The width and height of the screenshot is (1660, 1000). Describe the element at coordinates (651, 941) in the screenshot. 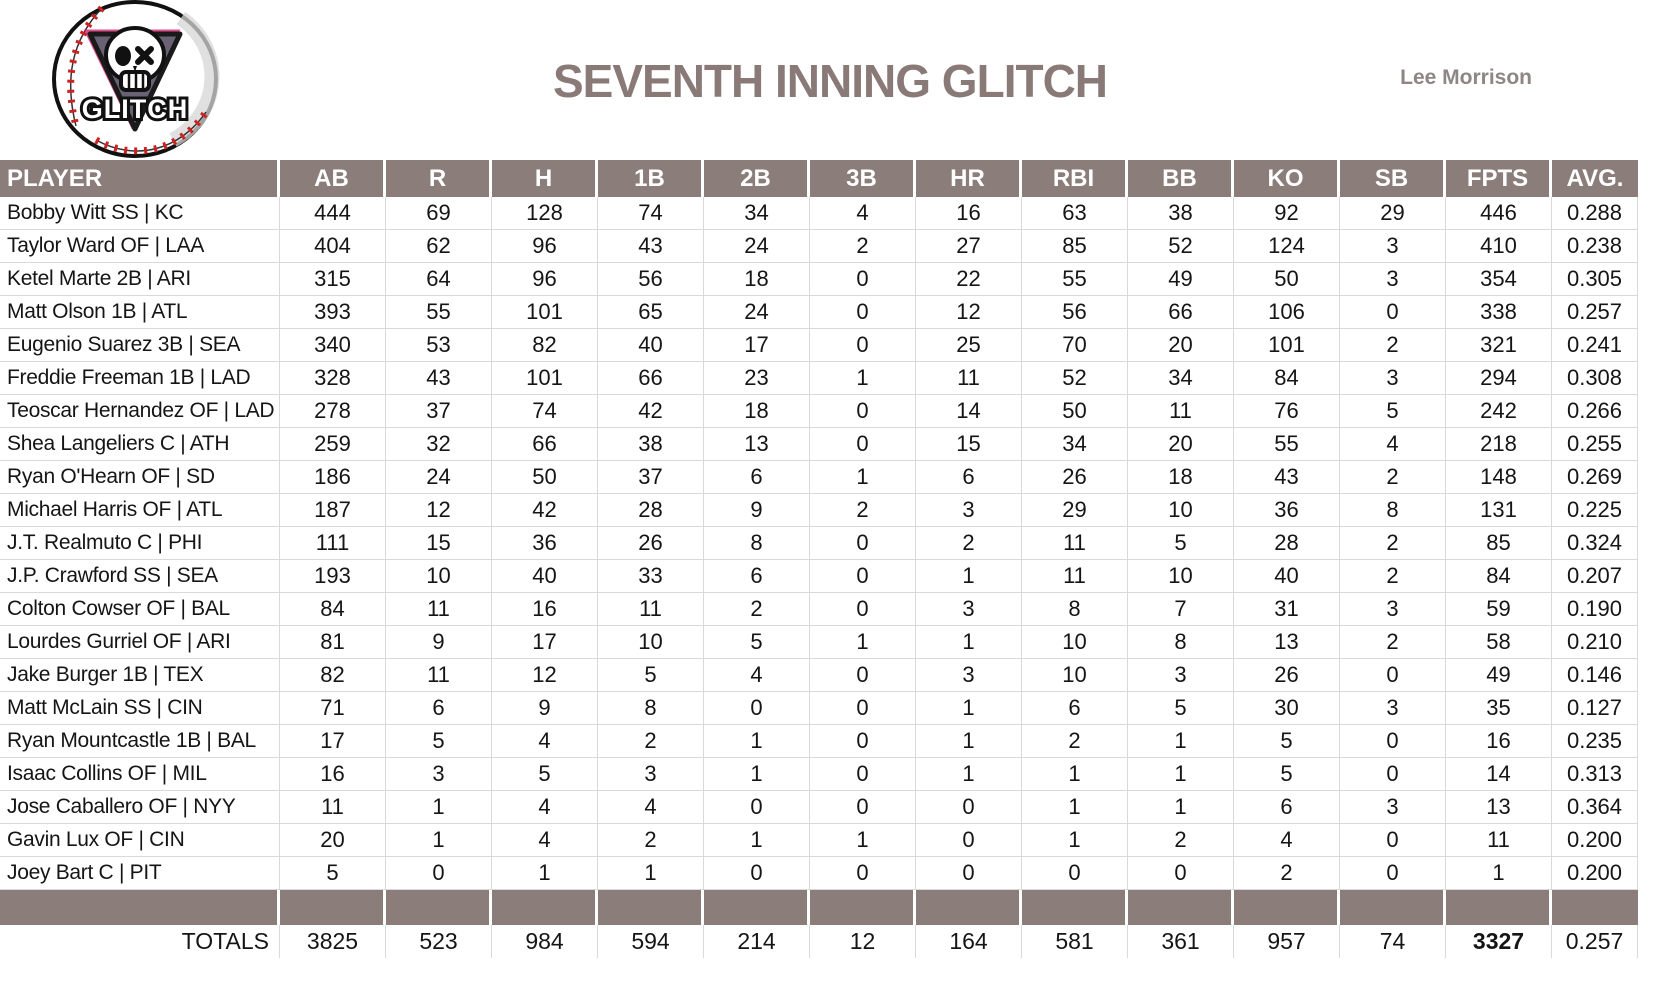

I see `totals-cell: 594` at that location.